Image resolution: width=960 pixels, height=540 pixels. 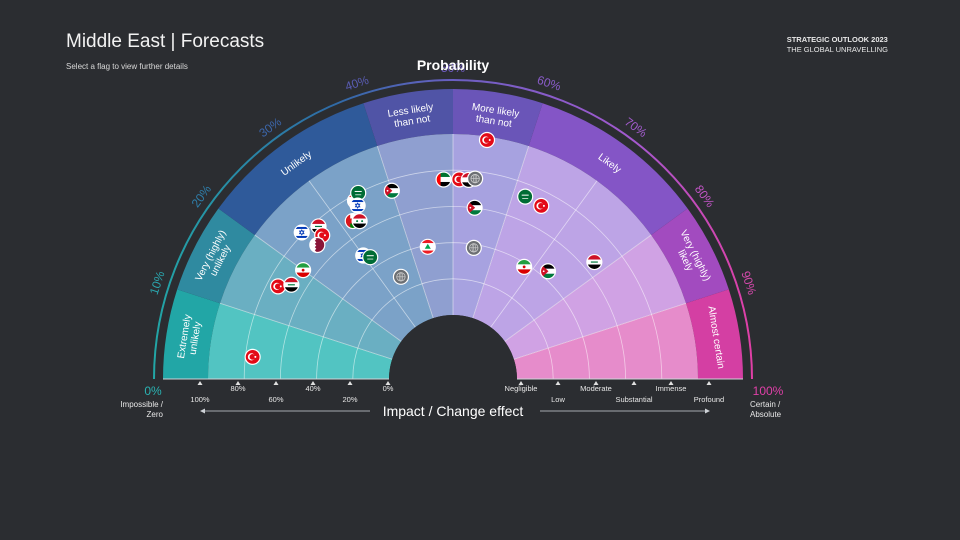 I want to click on brand-line-1: STRATEGIC OUTLOOK 2023, so click(x=837, y=39).